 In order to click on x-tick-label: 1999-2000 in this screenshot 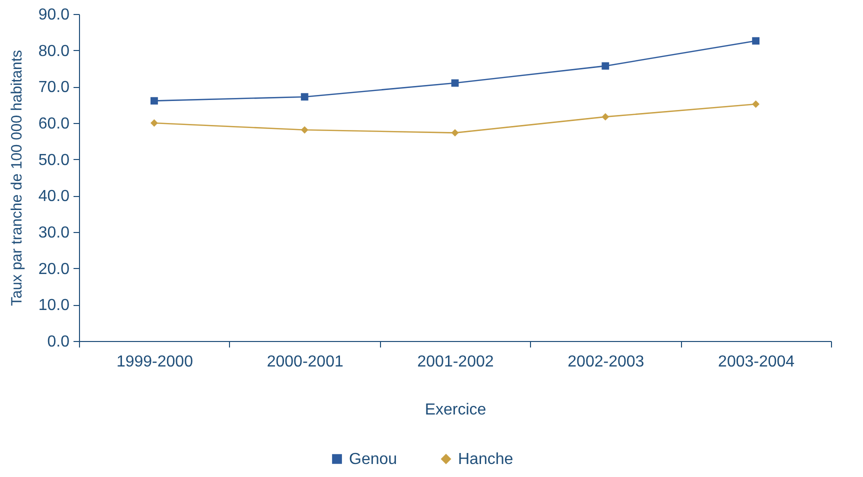, I will do `click(155, 362)`.